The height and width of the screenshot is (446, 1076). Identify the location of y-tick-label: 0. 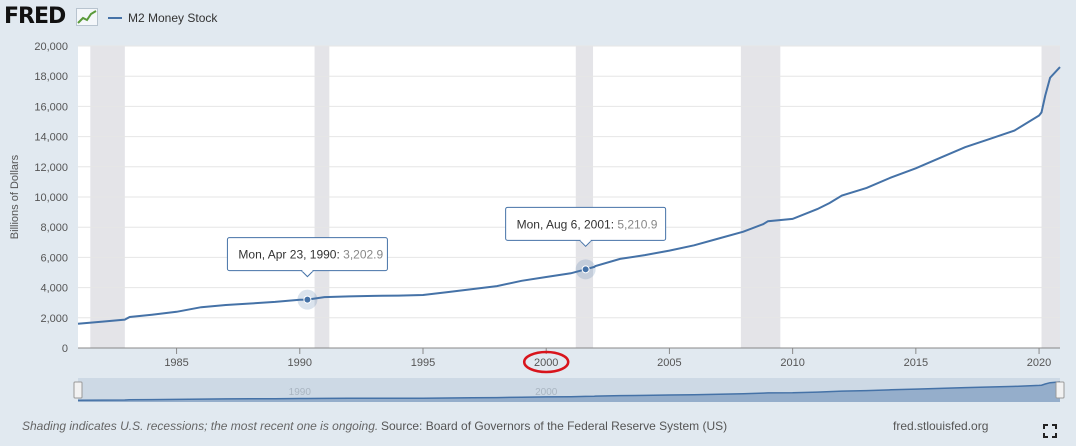
(65, 349).